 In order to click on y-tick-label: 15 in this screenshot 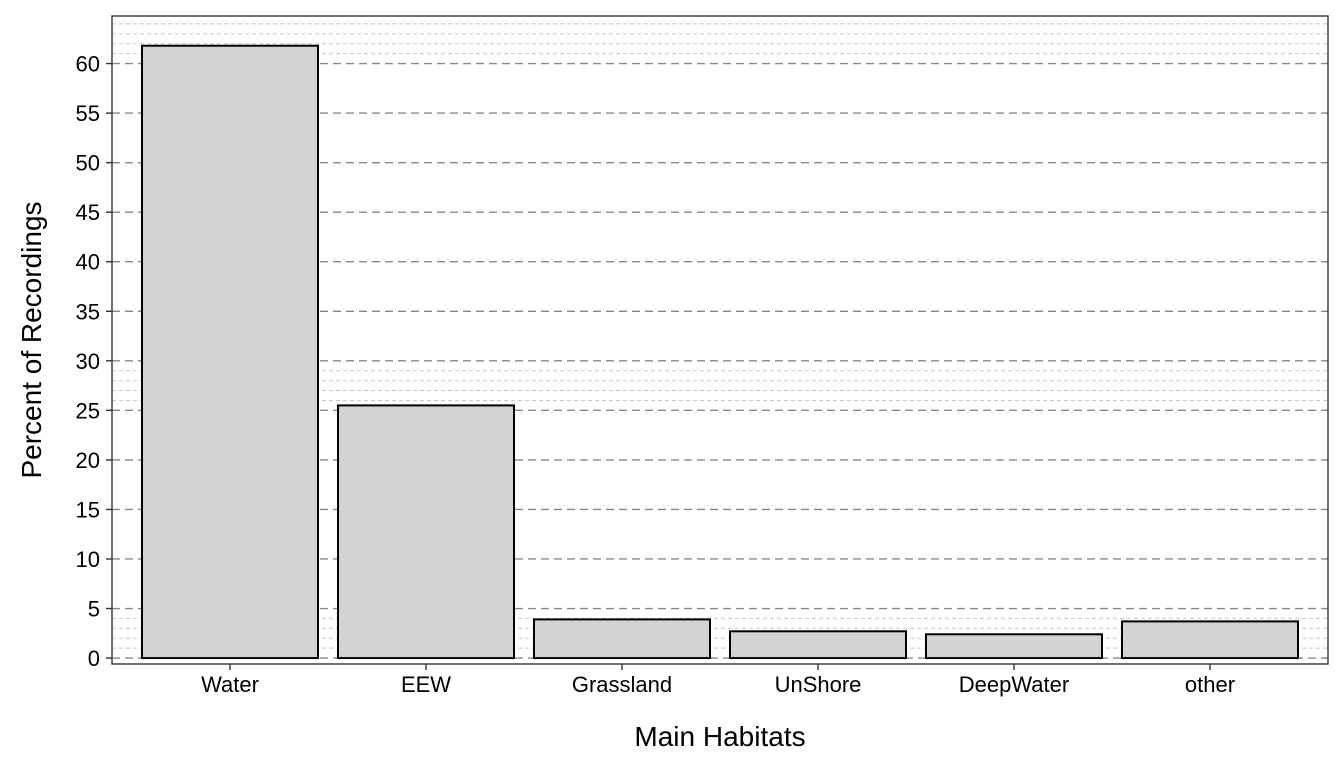, I will do `click(88, 509)`.